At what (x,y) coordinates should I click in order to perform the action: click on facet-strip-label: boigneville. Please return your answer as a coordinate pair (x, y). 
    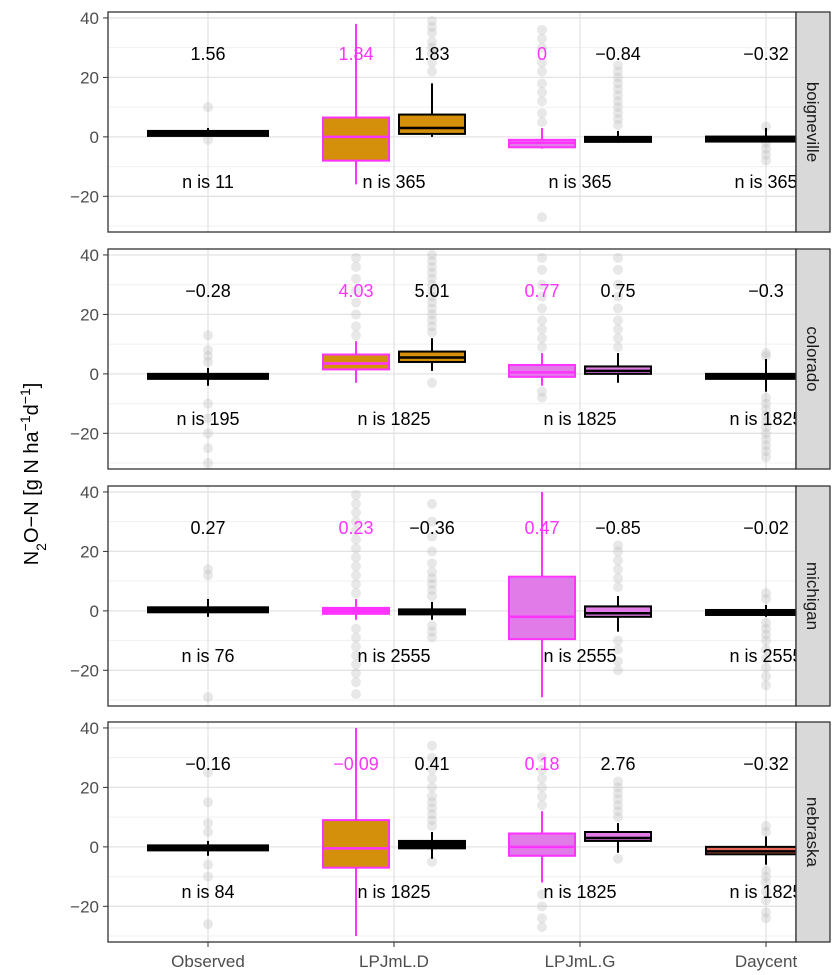
    Looking at the image, I should click on (812, 122).